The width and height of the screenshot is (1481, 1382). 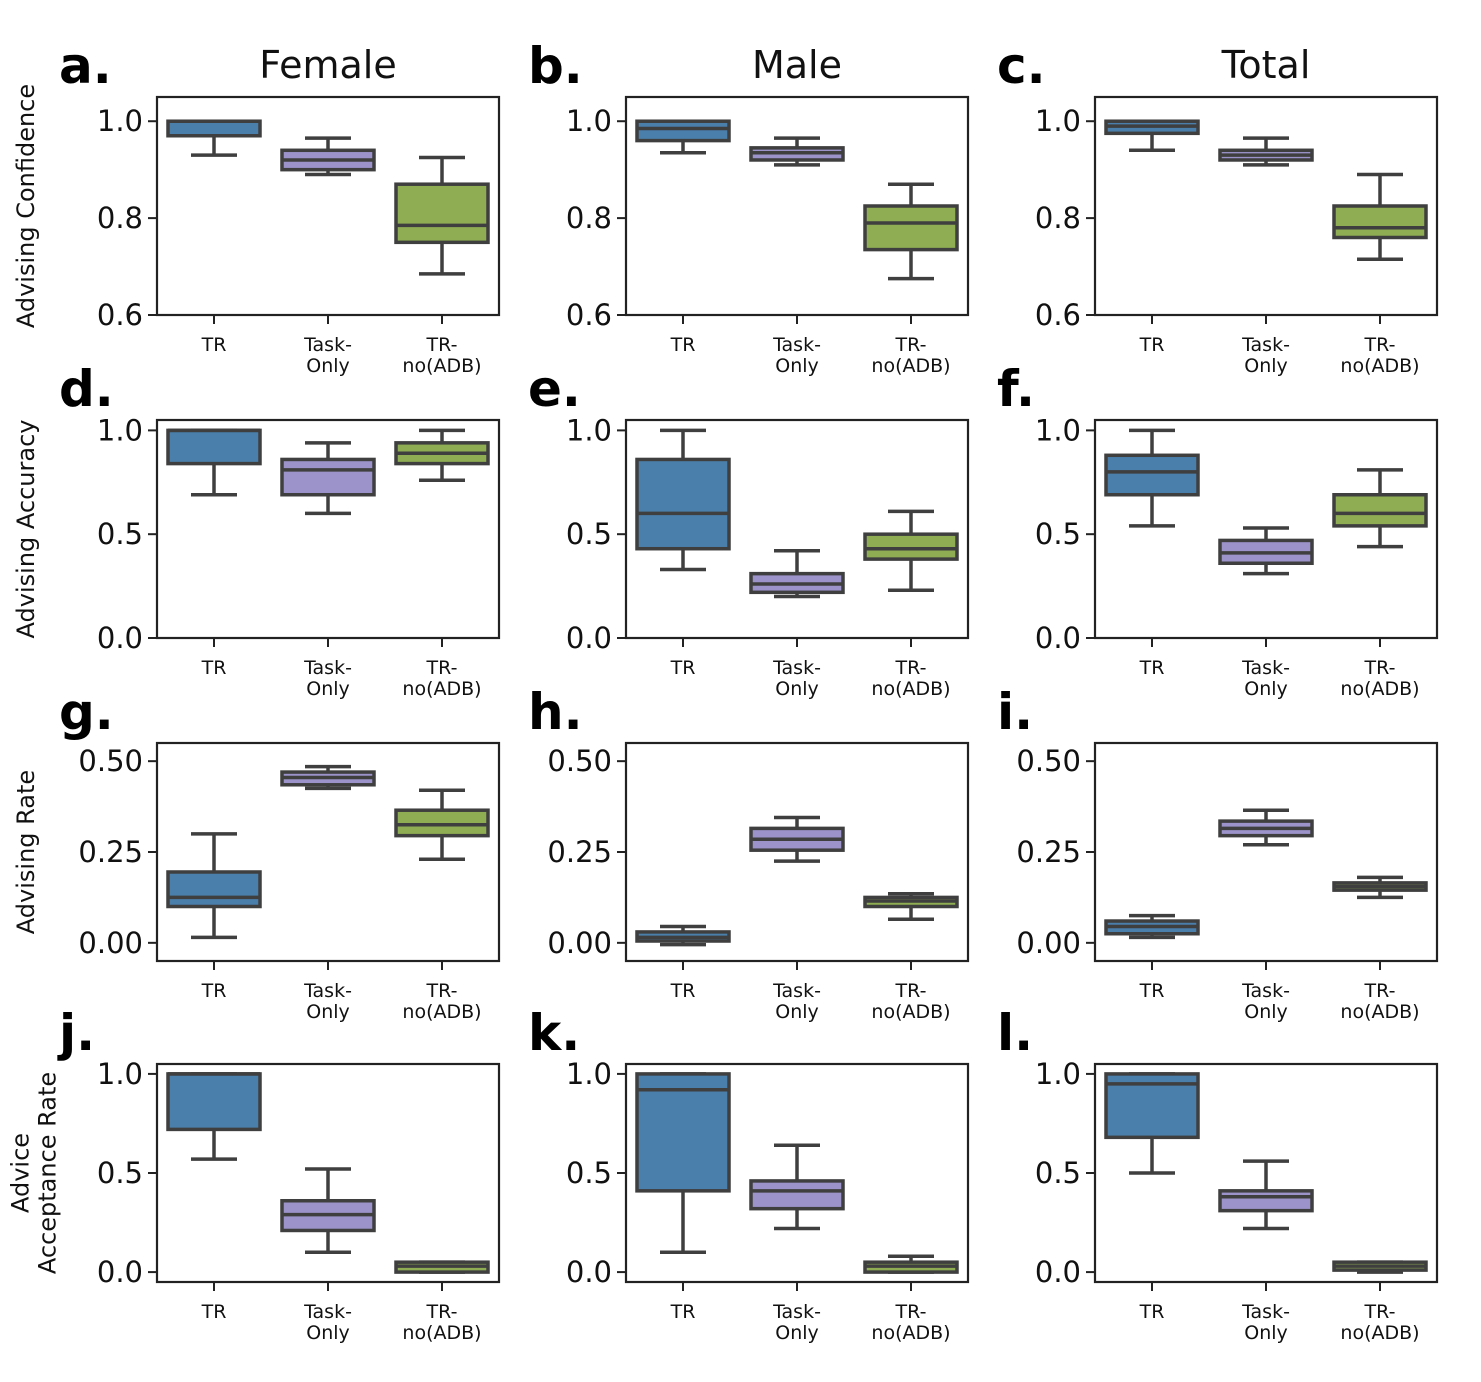 I want to click on panel-letter: a., so click(x=85, y=66).